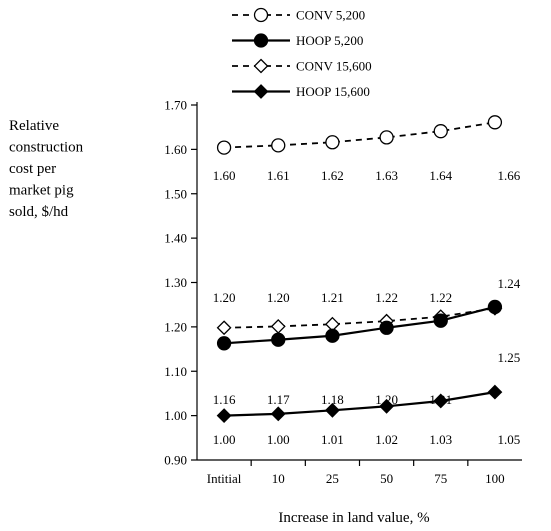  Describe the element at coordinates (509, 175) in the screenshot. I see `data-label: 1.66` at that location.